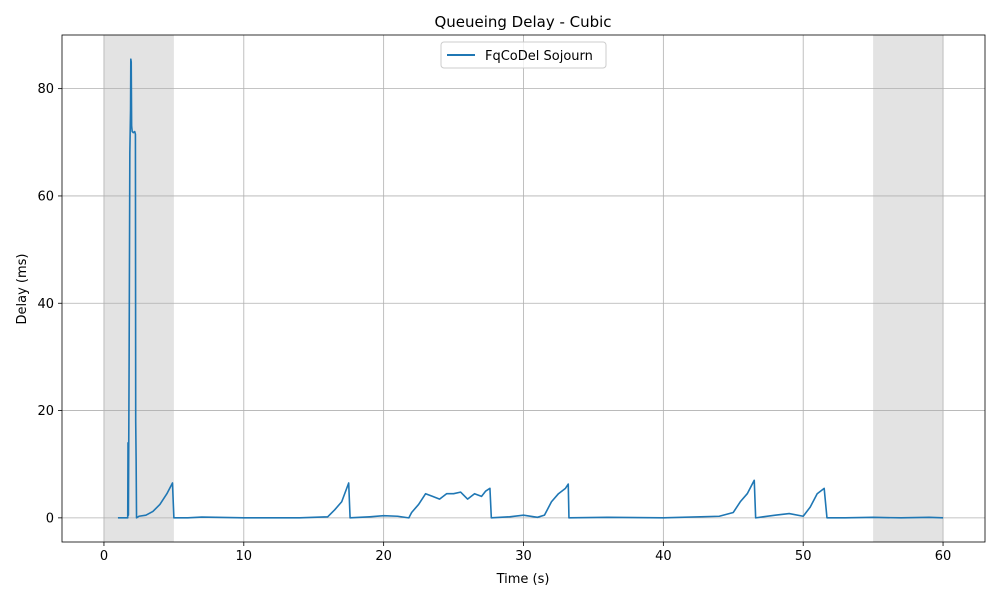 Image resolution: width=1000 pixels, height=600 pixels. Describe the element at coordinates (45, 89) in the screenshot. I see `y-tick-label: 80` at that location.